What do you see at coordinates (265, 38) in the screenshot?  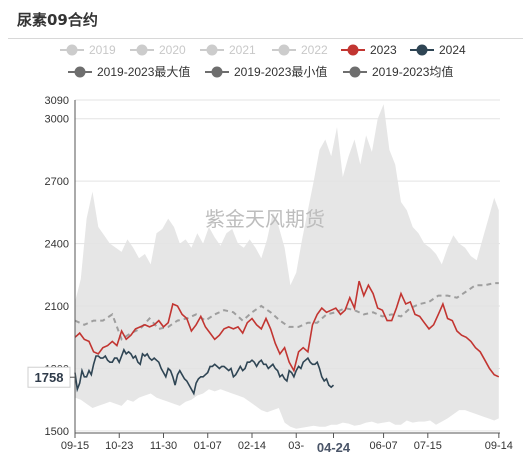 I see `title-divider` at bounding box center [265, 38].